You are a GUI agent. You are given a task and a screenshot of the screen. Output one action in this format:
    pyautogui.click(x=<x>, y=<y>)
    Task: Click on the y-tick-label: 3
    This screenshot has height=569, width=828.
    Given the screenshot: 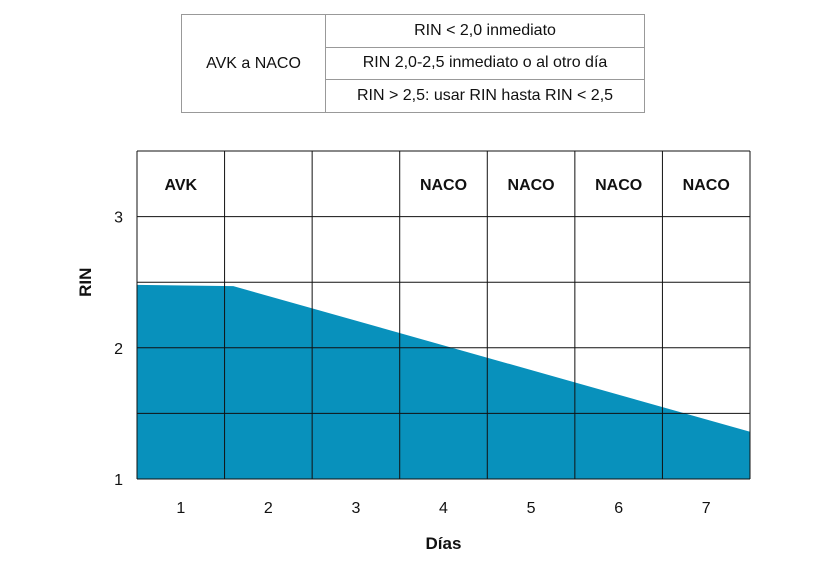 What is the action you would take?
    pyautogui.click(x=118, y=218)
    